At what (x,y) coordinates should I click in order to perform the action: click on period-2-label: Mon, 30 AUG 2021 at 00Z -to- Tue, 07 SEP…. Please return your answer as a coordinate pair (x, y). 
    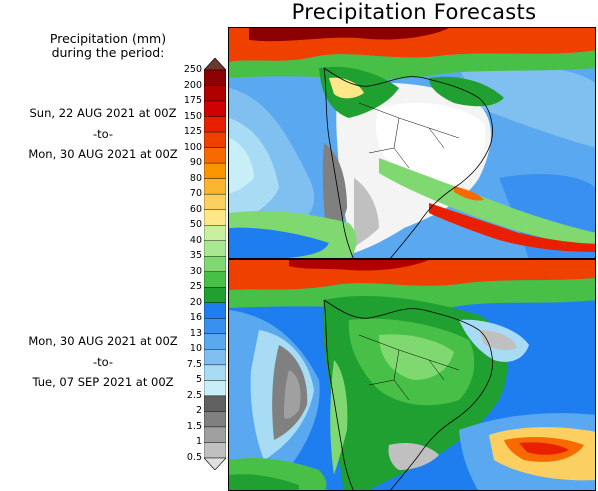
    Looking at the image, I should click on (103, 362).